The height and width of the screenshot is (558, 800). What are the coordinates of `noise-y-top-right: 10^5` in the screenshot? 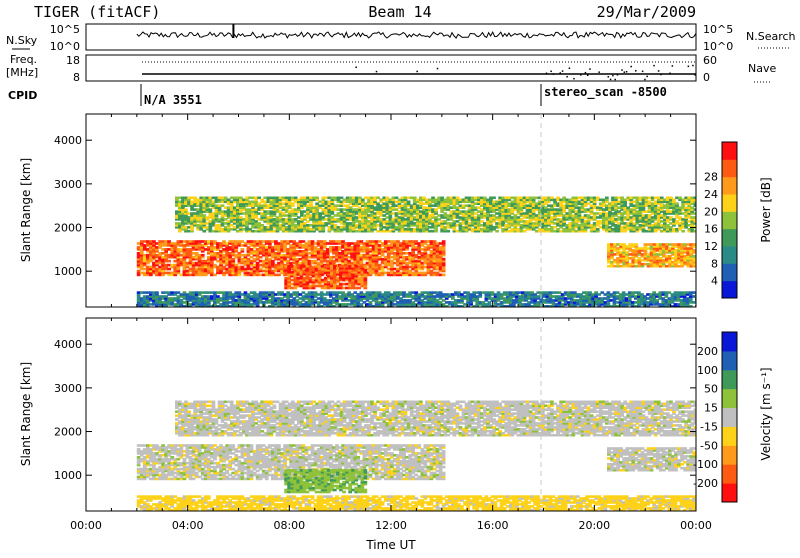 It's located at (718, 29).